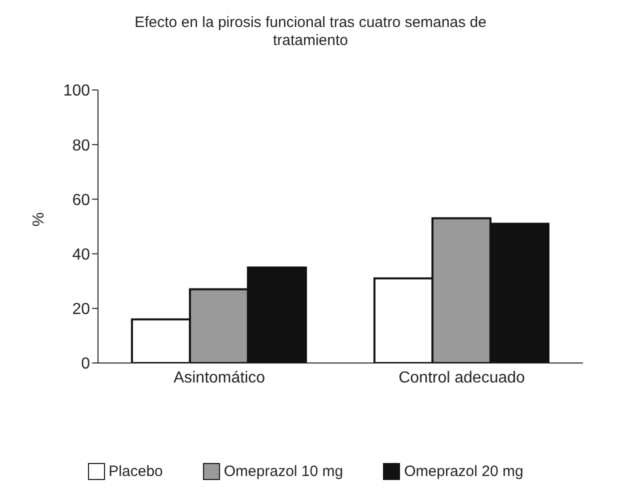 The width and height of the screenshot is (621, 499). Describe the element at coordinates (135, 471) in the screenshot. I see `legend-label: Placebo` at that location.